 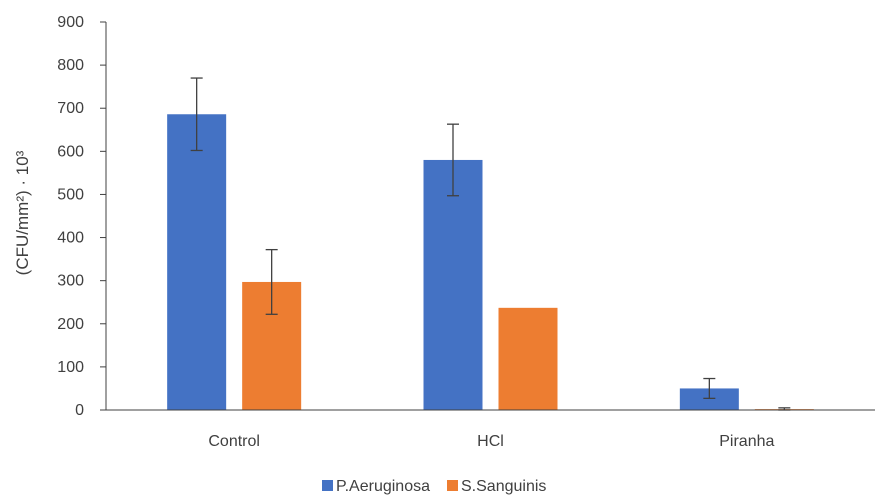 I want to click on y-tick-label: 0, so click(x=79, y=410).